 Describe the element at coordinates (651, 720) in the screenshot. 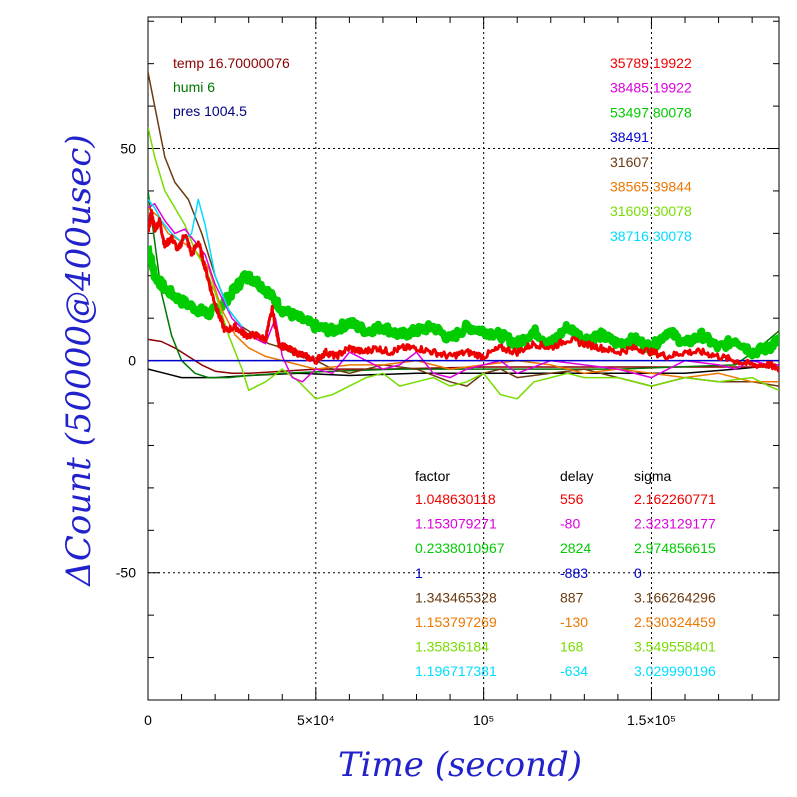

I see `x-tick-label: 1.5×10⁵` at that location.